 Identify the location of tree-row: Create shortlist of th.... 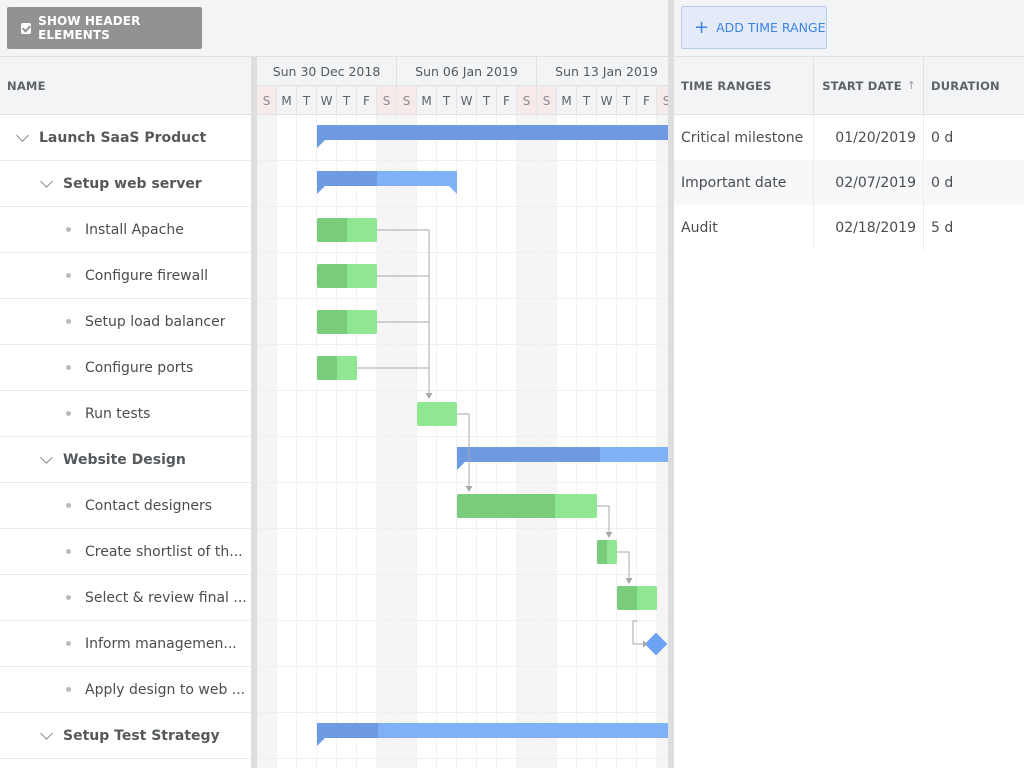
(125, 552).